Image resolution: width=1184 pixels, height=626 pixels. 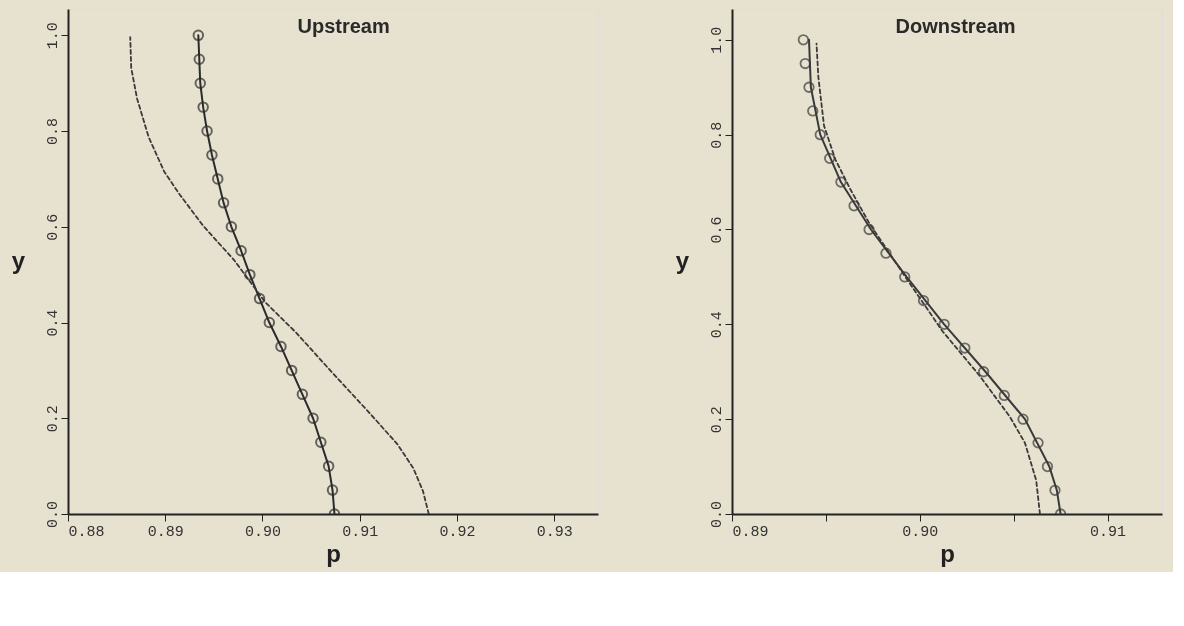 I want to click on x-tick-label: 0.93, so click(x=554, y=532).